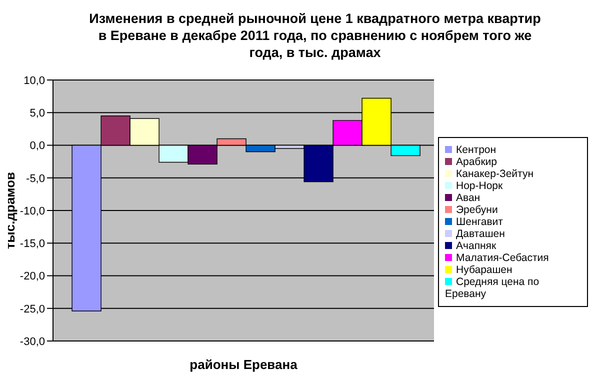  What do you see at coordinates (477, 210) in the screenshot?
I see `legend-label: Эребуни` at bounding box center [477, 210].